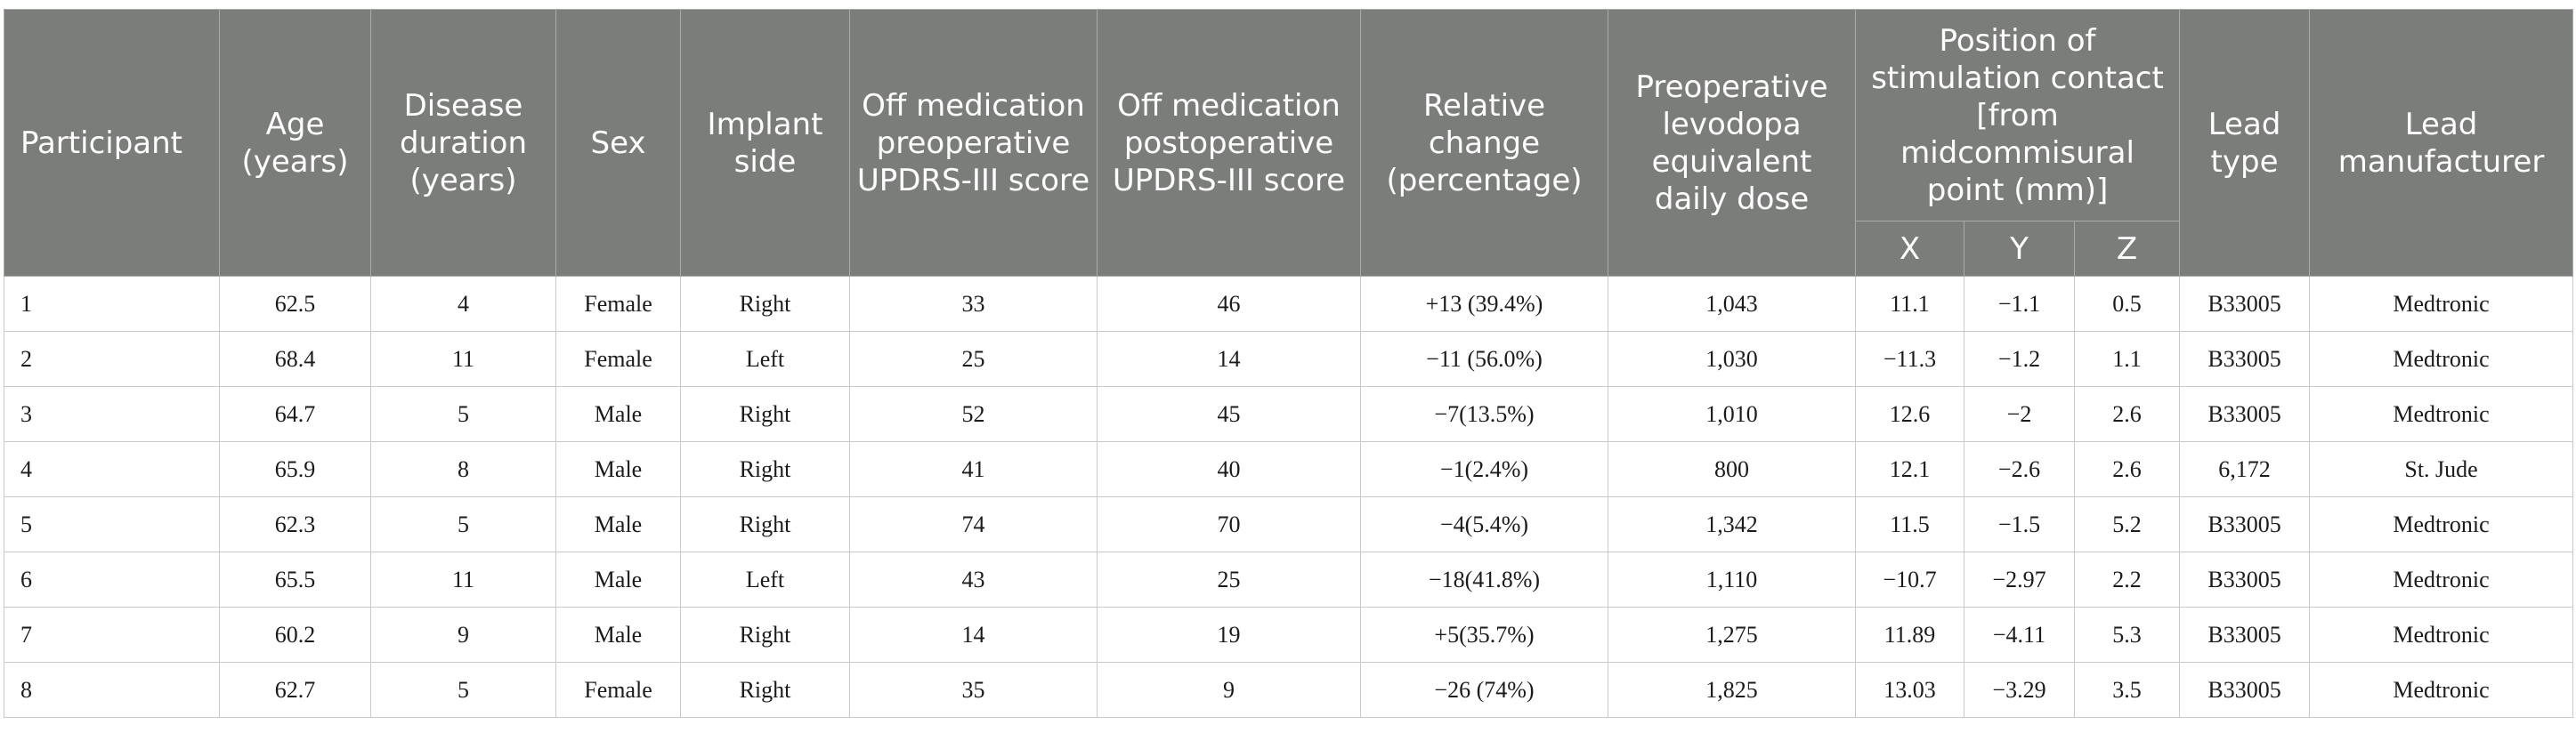  What do you see at coordinates (1732, 635) in the screenshot?
I see `cell-levodopa-dose: 1,275` at bounding box center [1732, 635].